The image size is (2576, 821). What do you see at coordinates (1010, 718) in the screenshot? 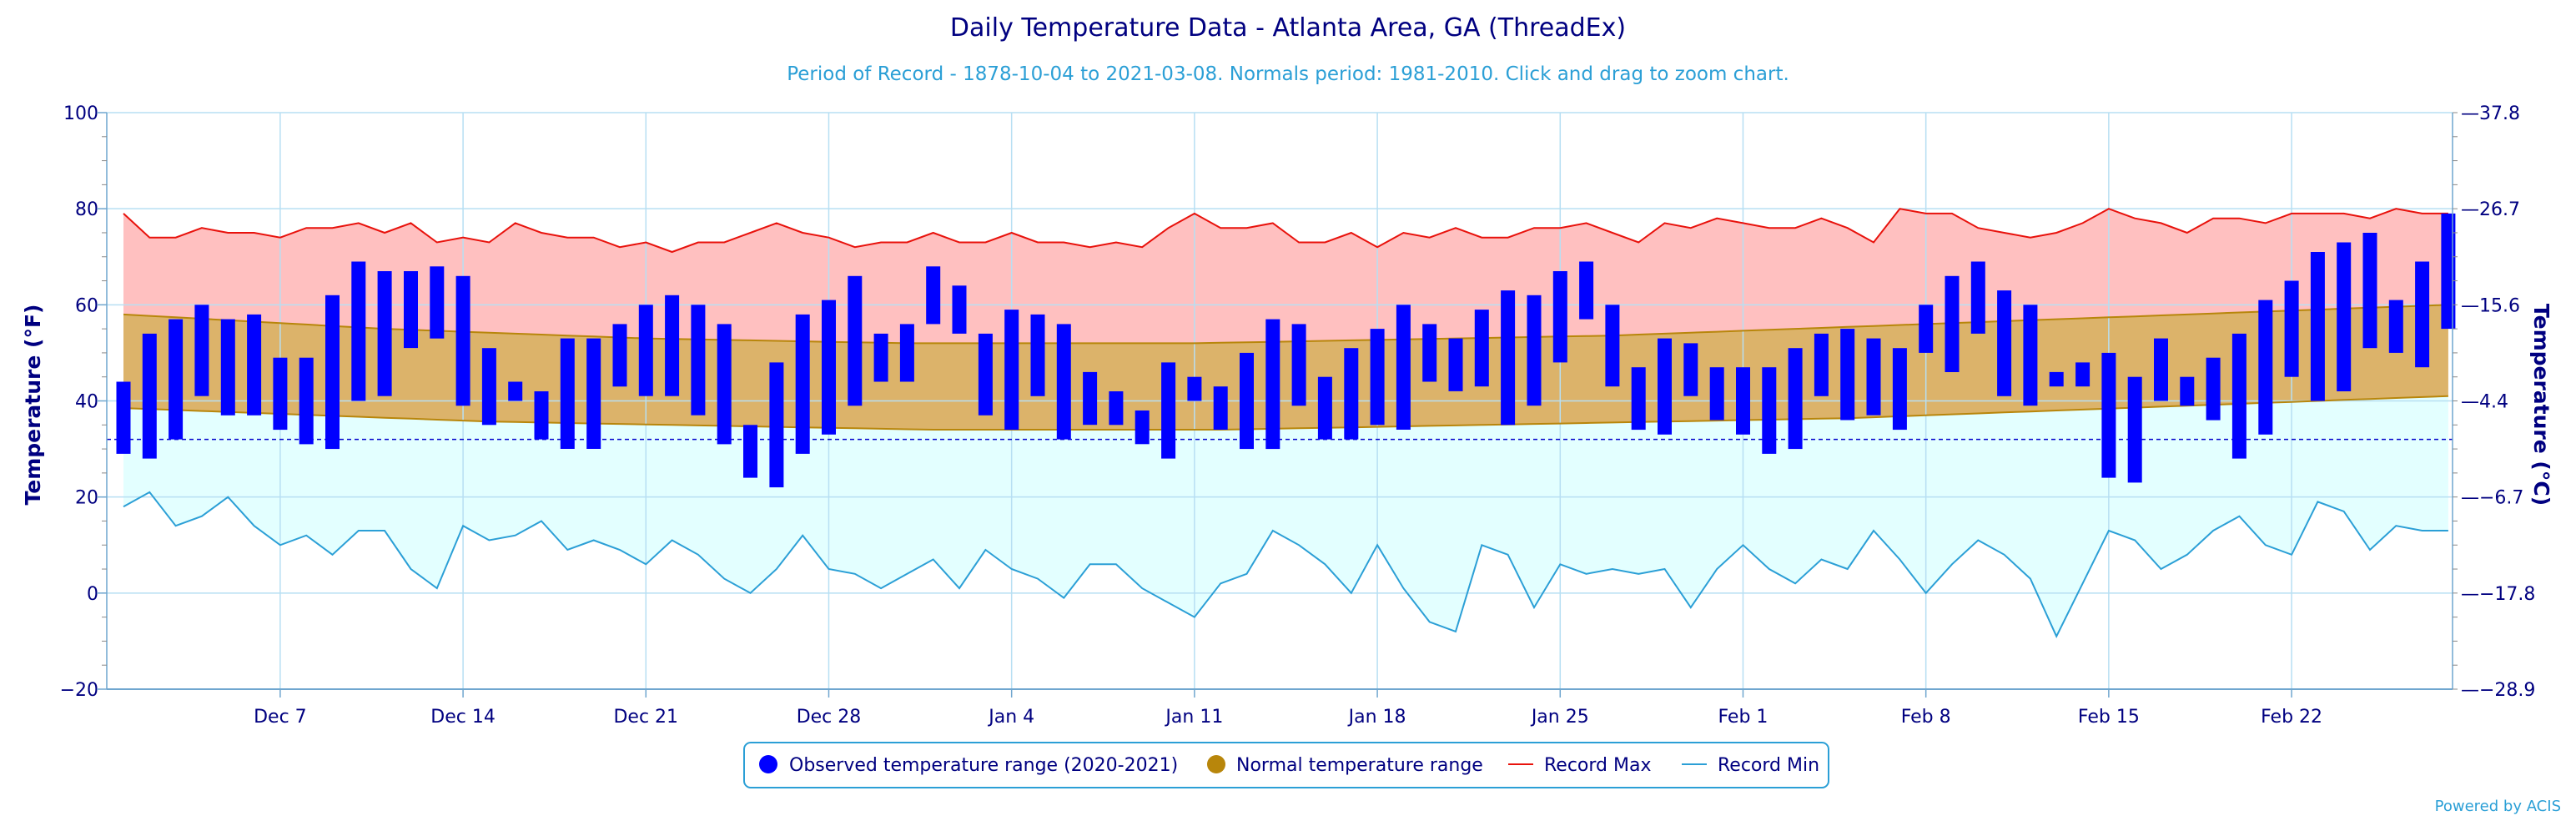
I see `x-tick-label: Jan 4` at bounding box center [1010, 718].